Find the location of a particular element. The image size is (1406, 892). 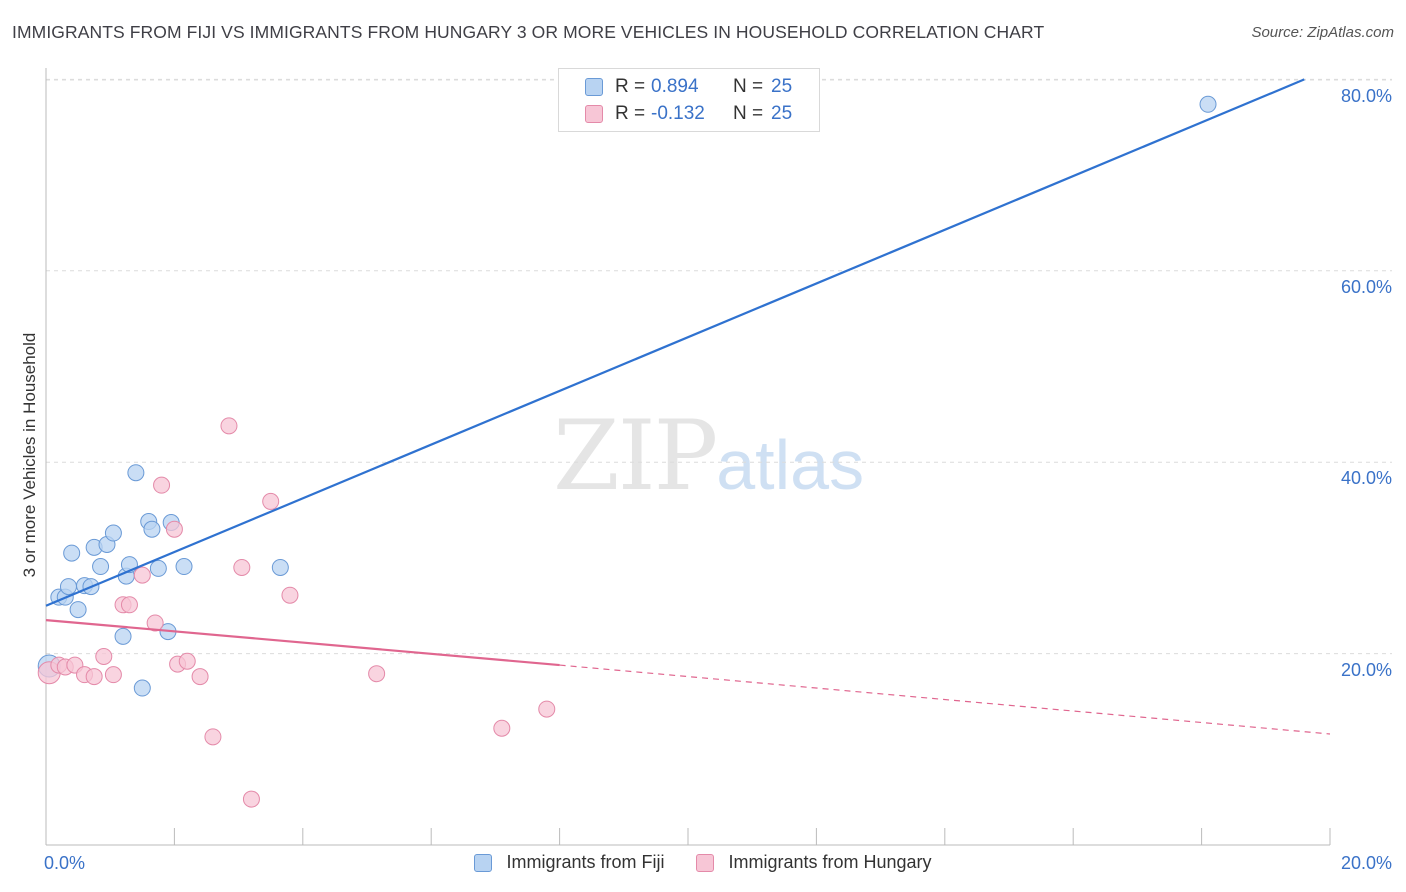

watermark: ZIPatlas is located at coordinates (708, 456).